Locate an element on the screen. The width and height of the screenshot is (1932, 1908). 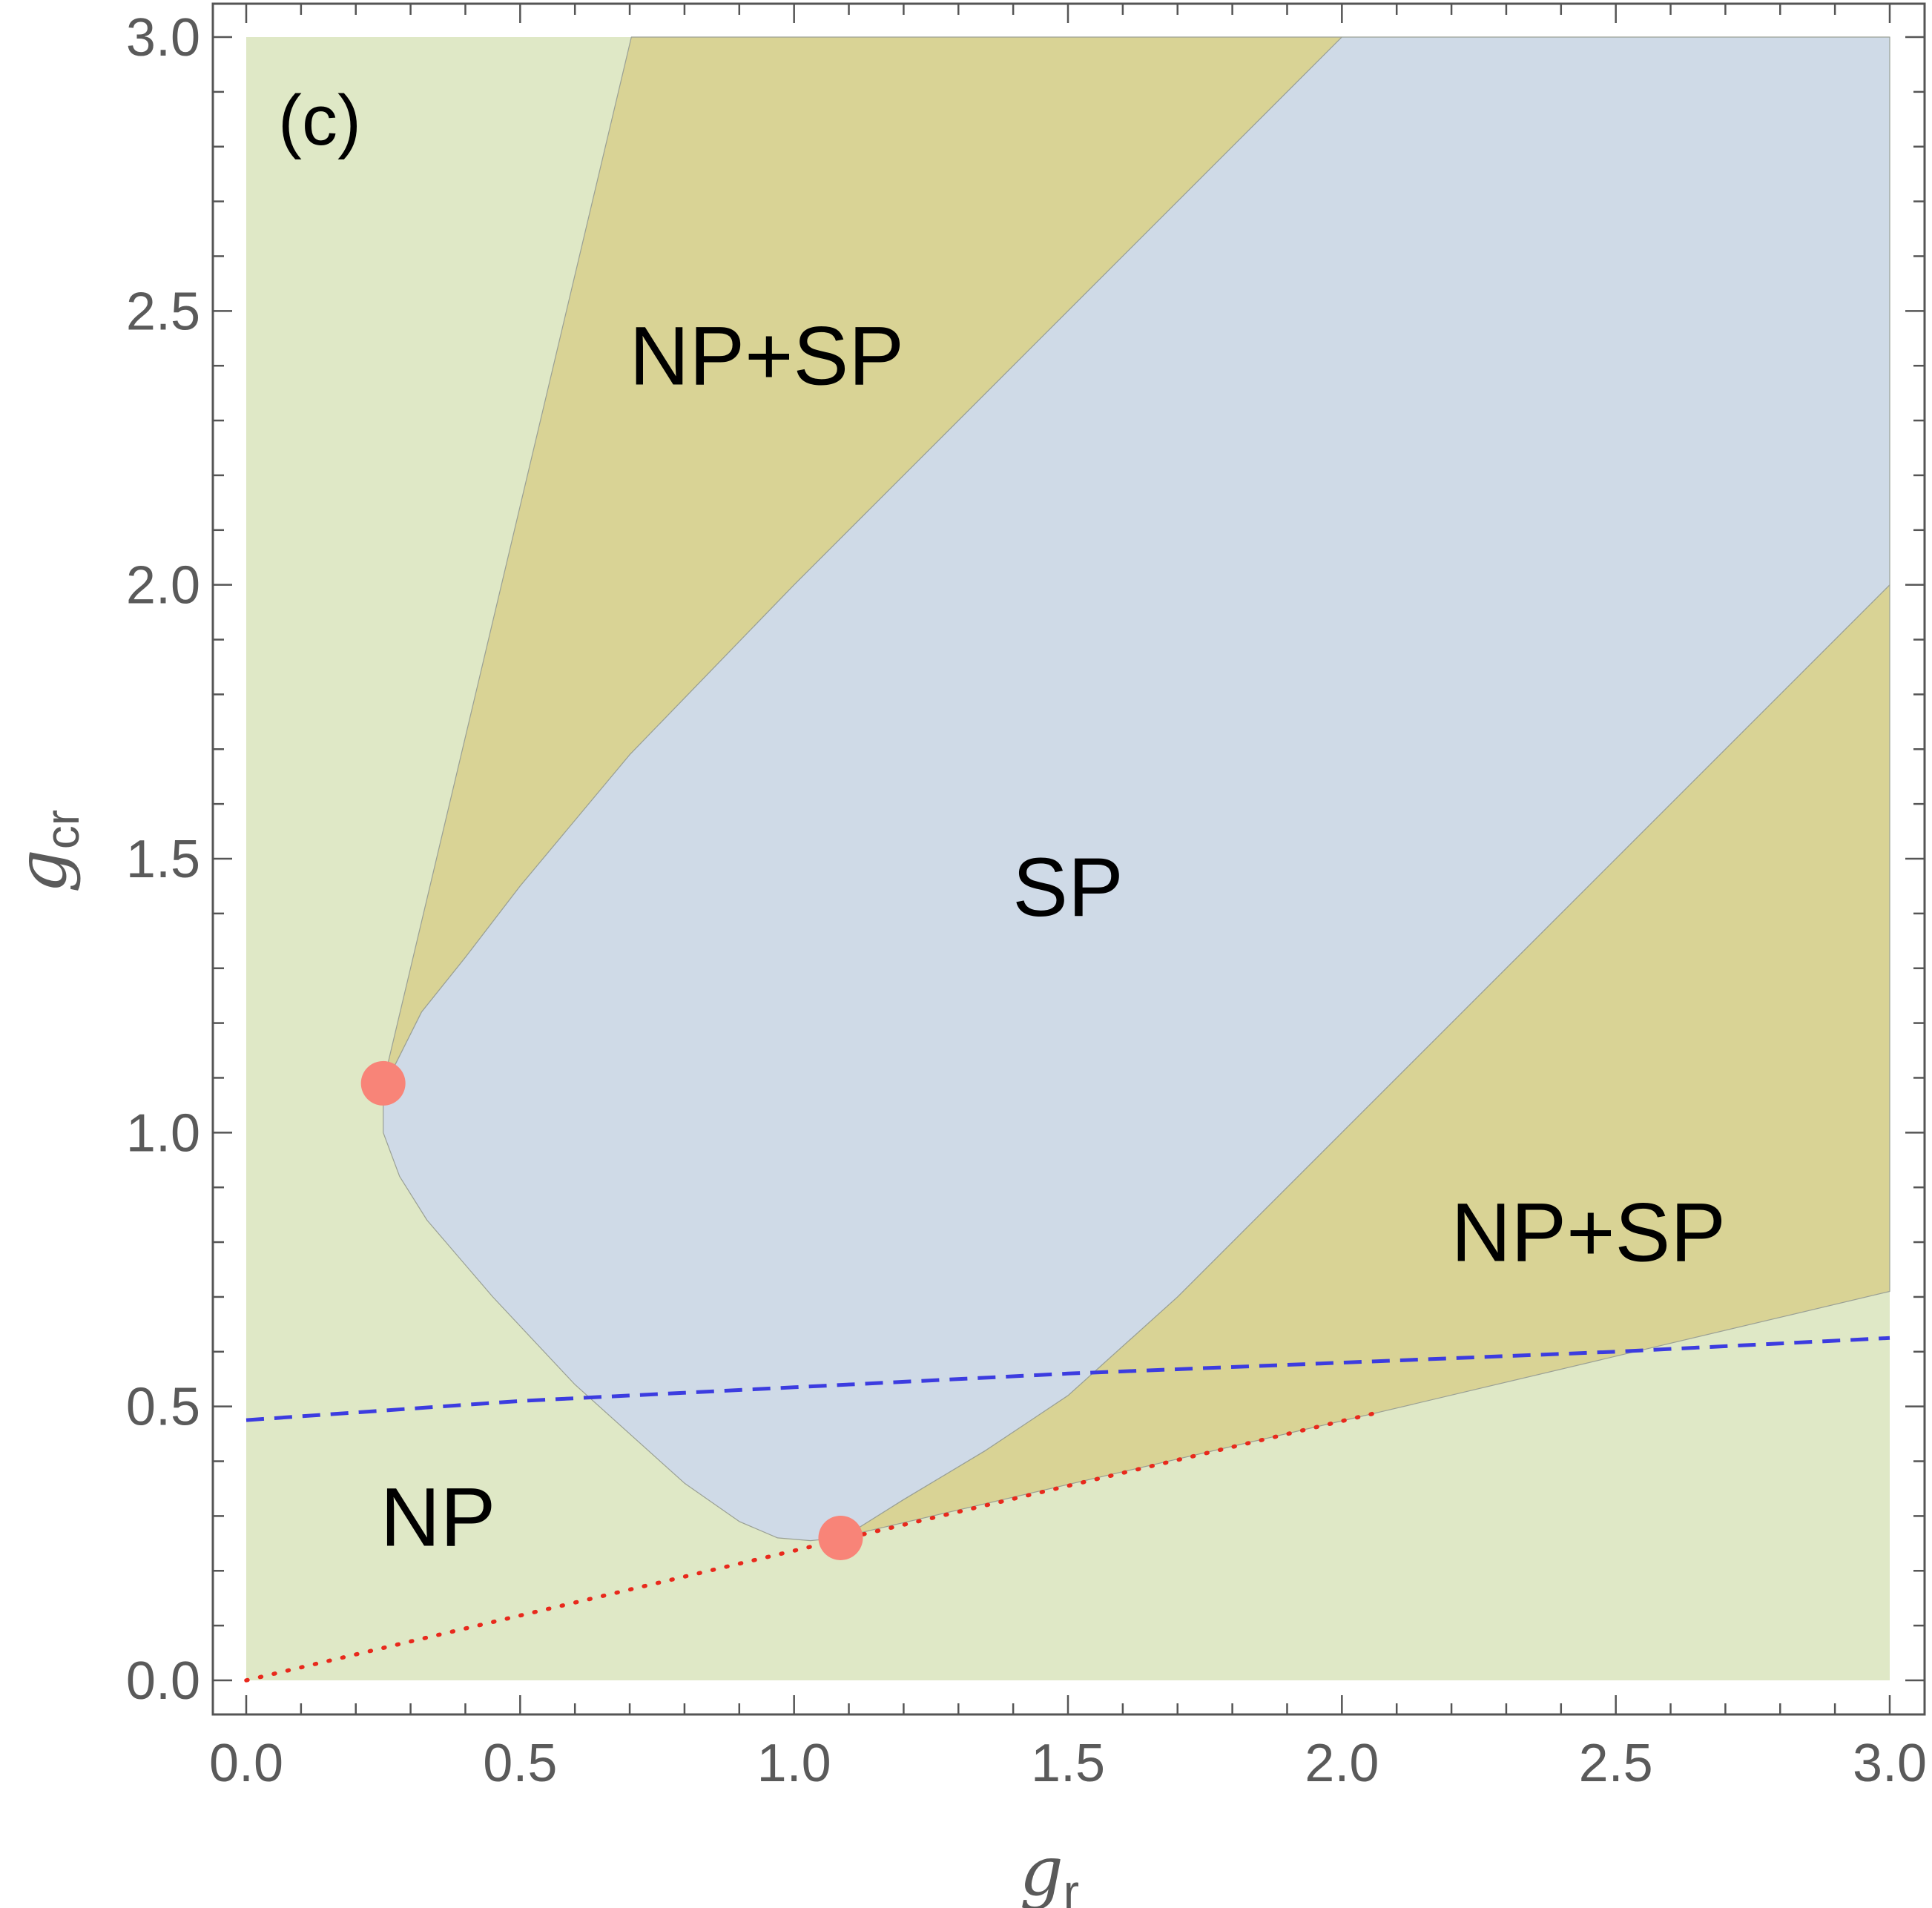
y-axis-label-base: g is located at coordinates (42, 871).